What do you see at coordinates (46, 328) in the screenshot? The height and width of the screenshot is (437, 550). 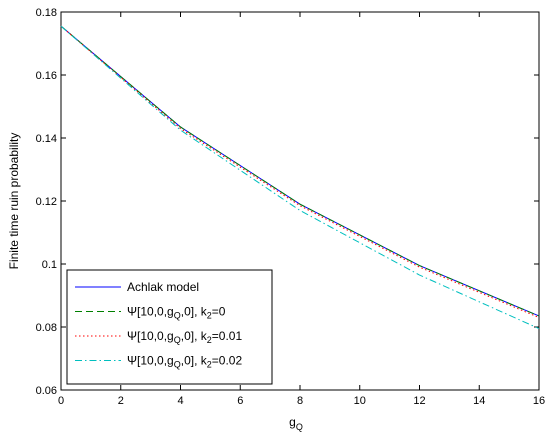 I see `y-tick-label: 0.08` at bounding box center [46, 328].